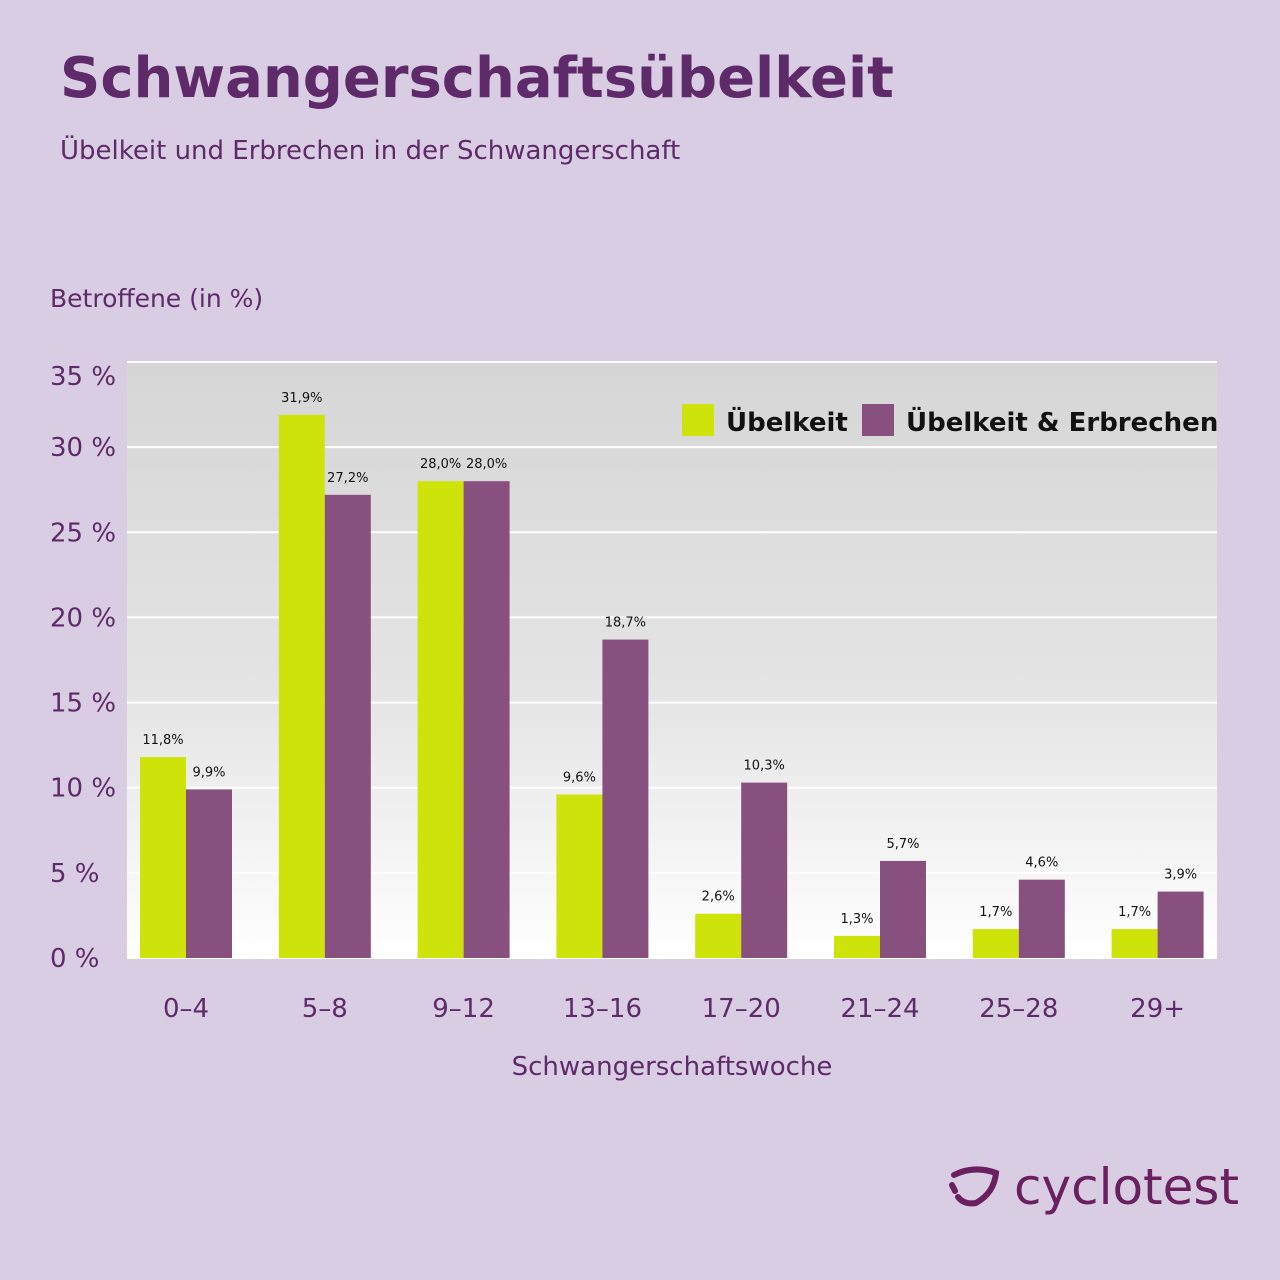 This screenshot has width=1280, height=1280. What do you see at coordinates (879, 1009) in the screenshot?
I see `x-tick-label: 21–24` at bounding box center [879, 1009].